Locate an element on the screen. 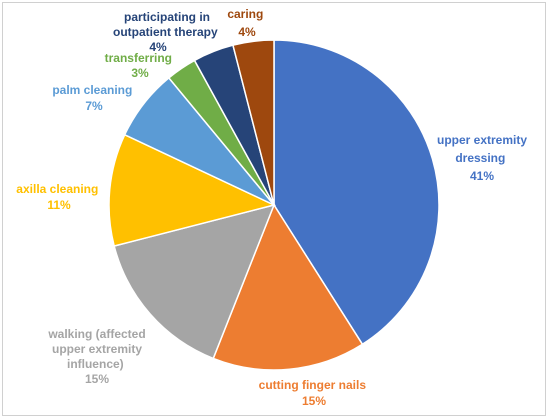 This screenshot has width=550, height=420. pie-slice-axilla-cleaning is located at coordinates (192, 190).